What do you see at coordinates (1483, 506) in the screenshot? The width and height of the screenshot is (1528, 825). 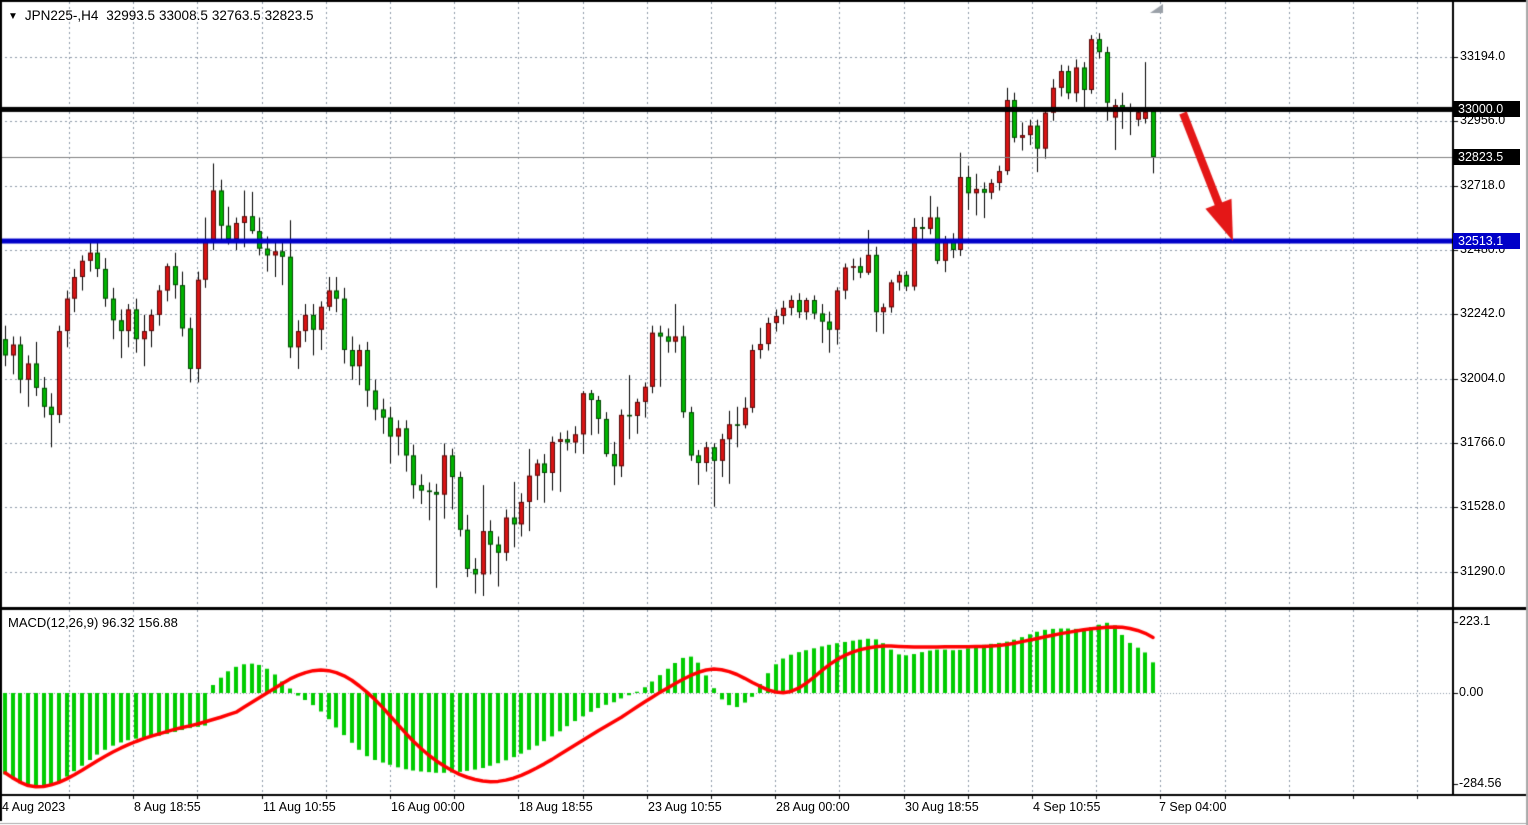 I see `price-axis-label: 31528.0` at bounding box center [1483, 506].